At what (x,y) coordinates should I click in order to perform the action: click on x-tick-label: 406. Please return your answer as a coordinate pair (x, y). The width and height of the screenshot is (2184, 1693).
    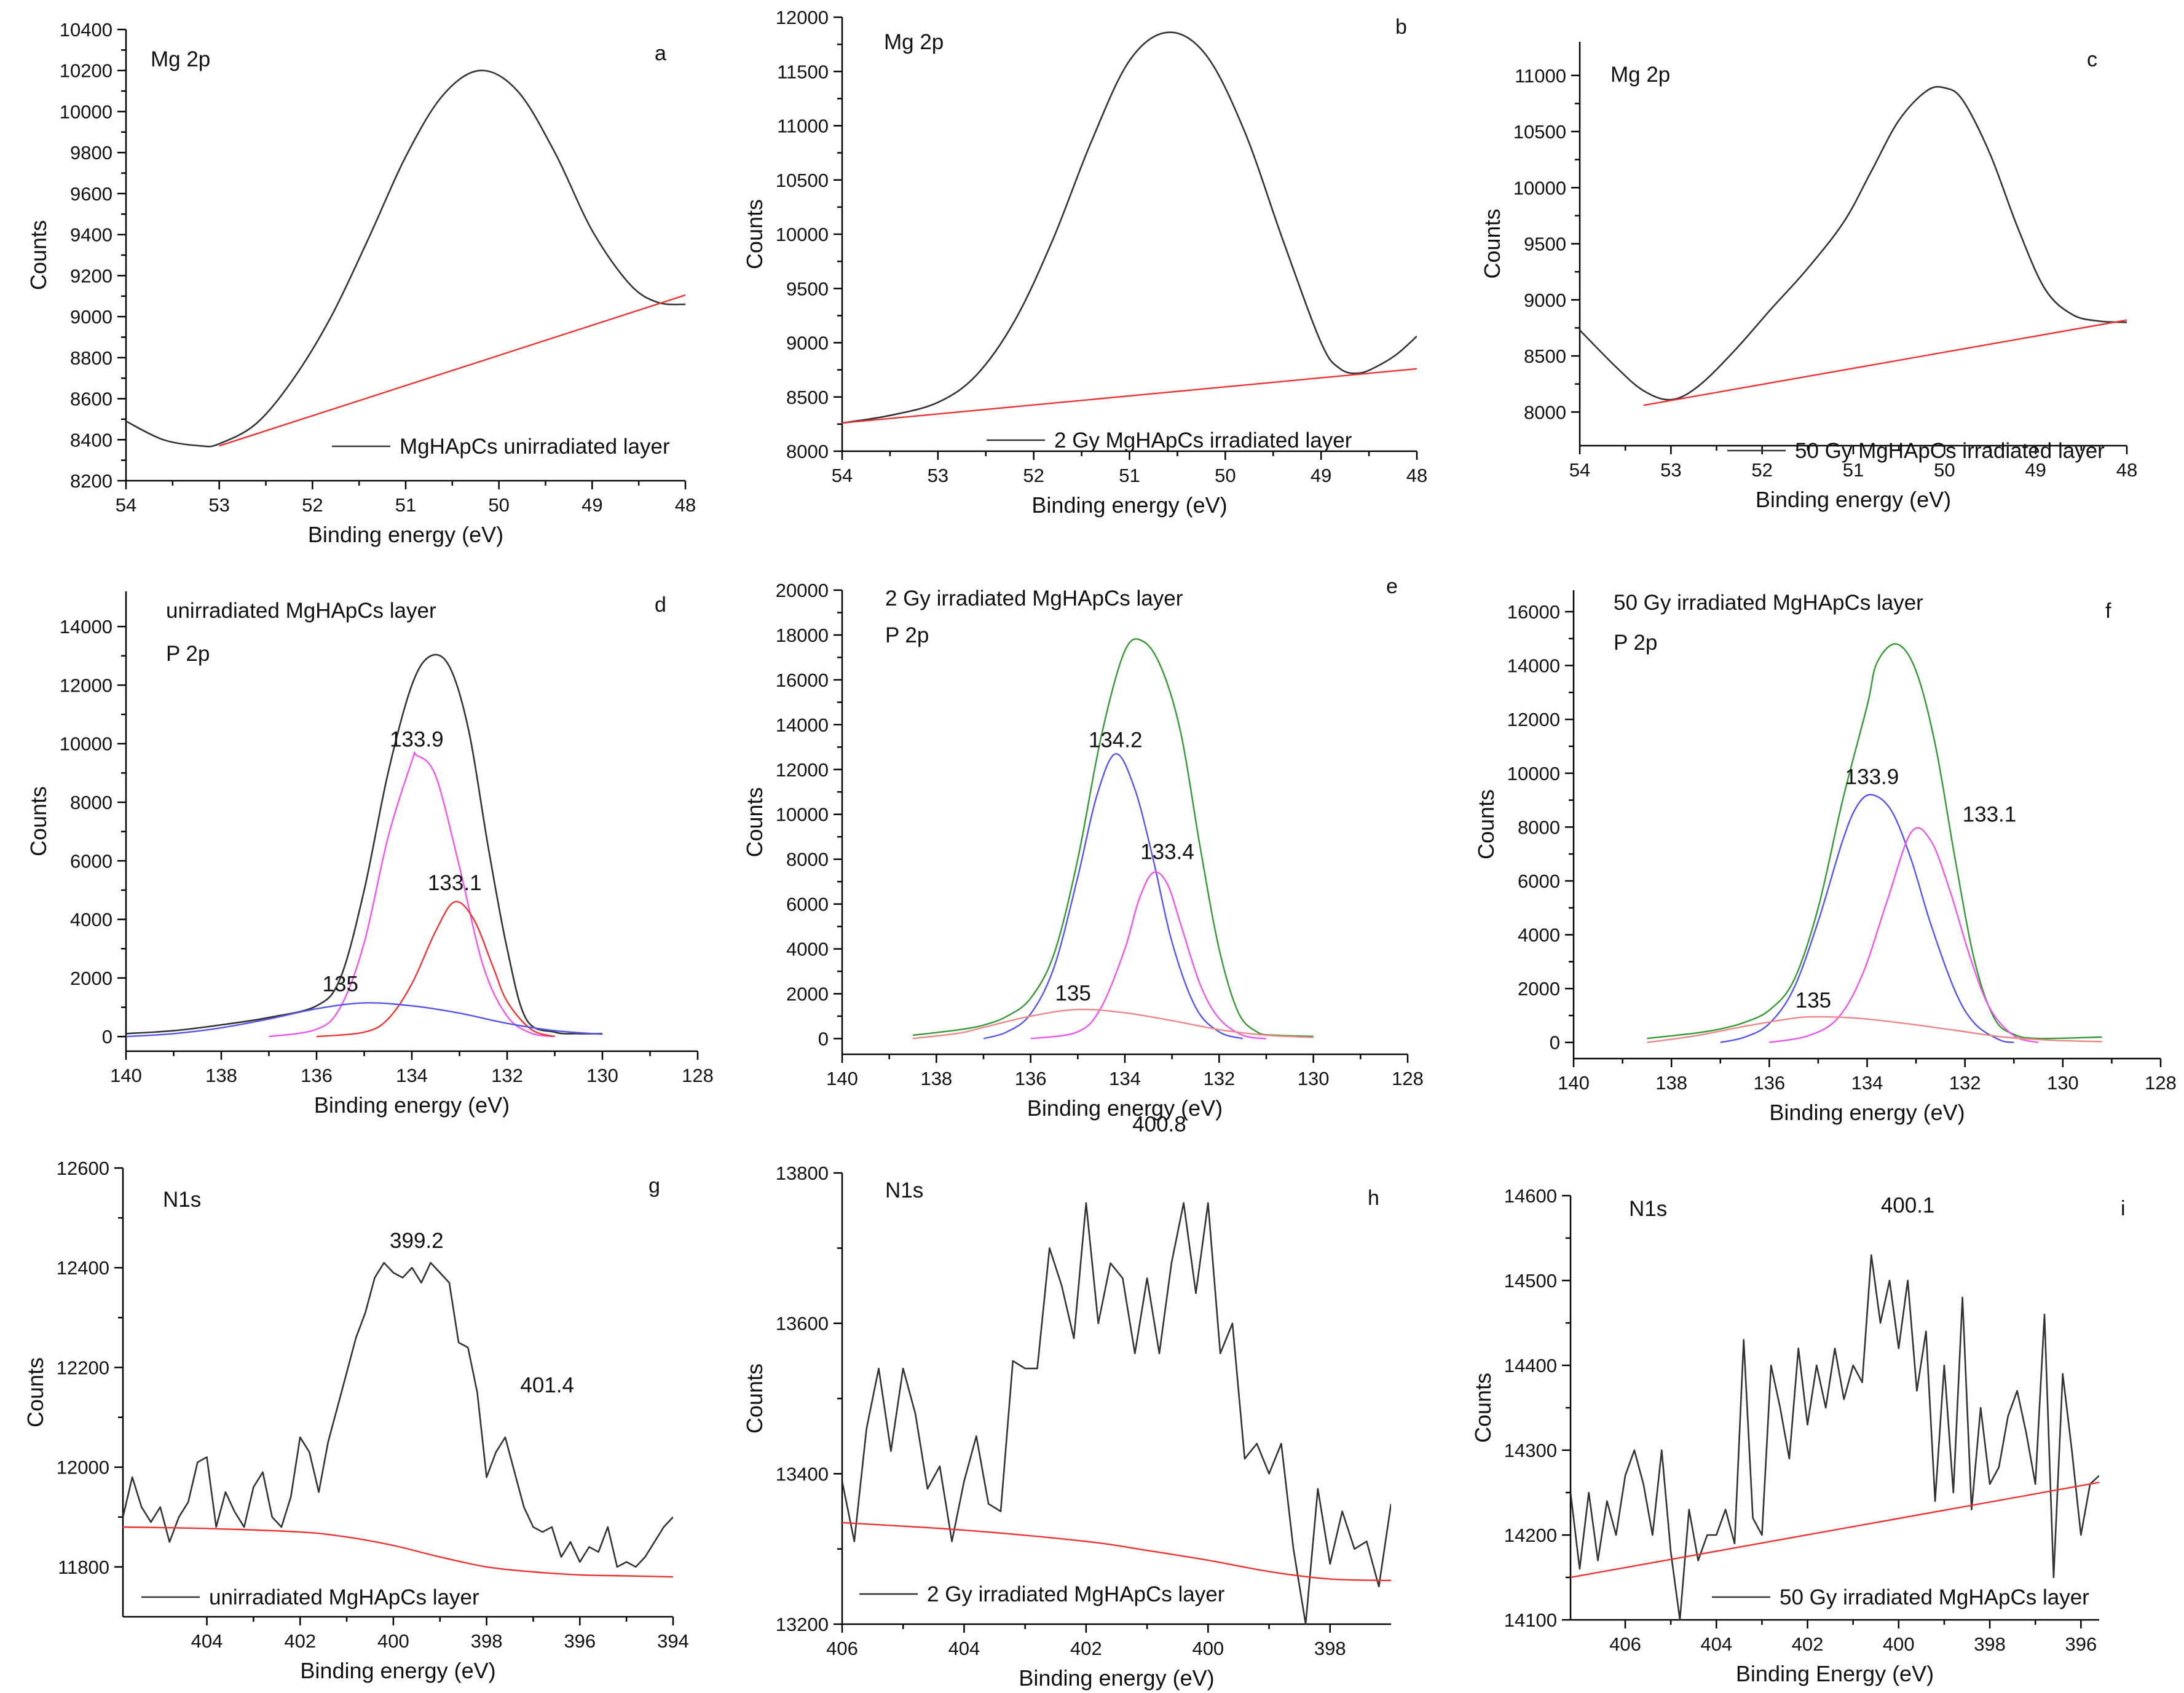
    Looking at the image, I should click on (1625, 1644).